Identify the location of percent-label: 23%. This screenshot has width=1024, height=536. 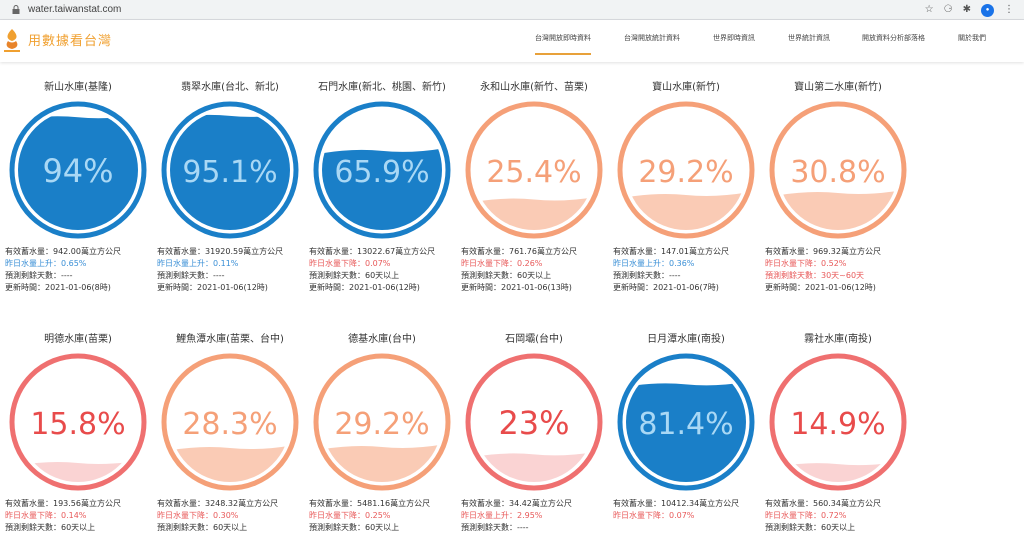
(533, 423).